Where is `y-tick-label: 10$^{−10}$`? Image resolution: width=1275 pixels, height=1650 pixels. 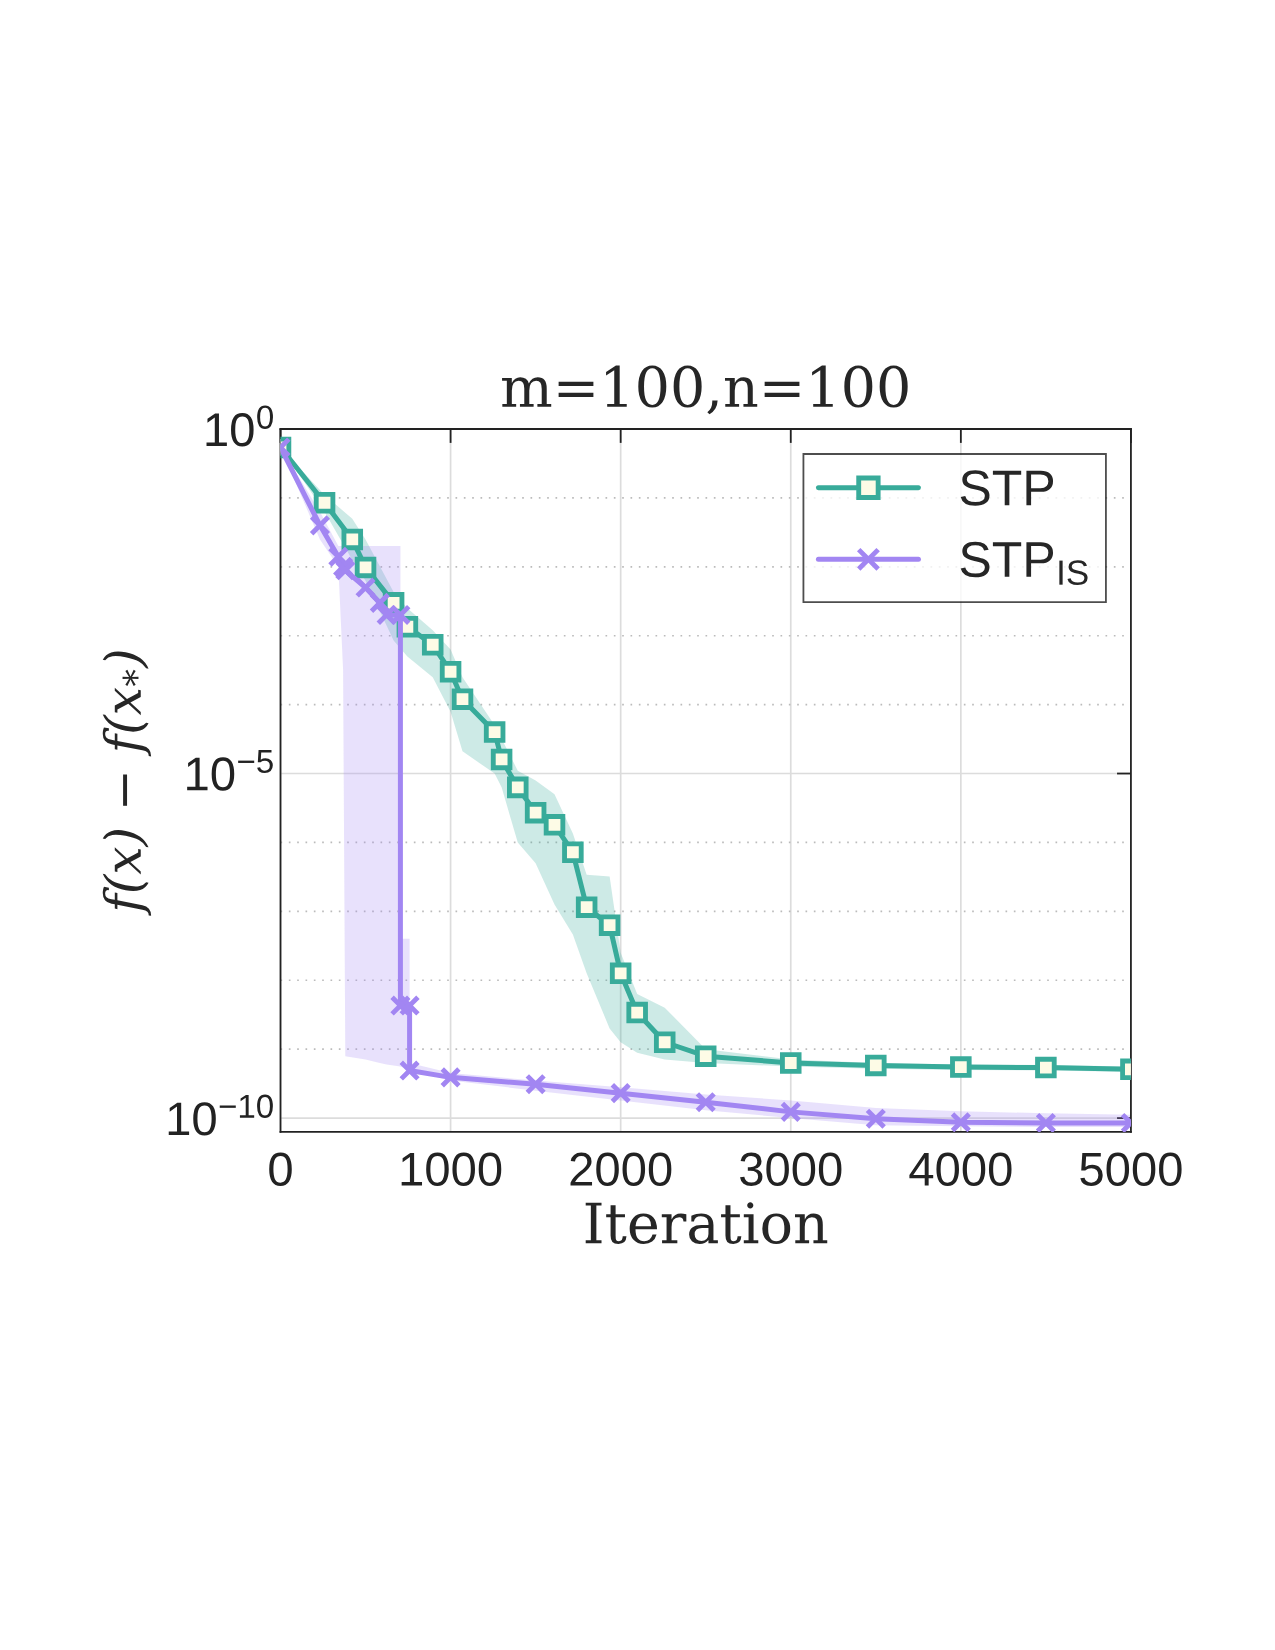
y-tick-label: 10$^{−10}$ is located at coordinates (220, 1115).